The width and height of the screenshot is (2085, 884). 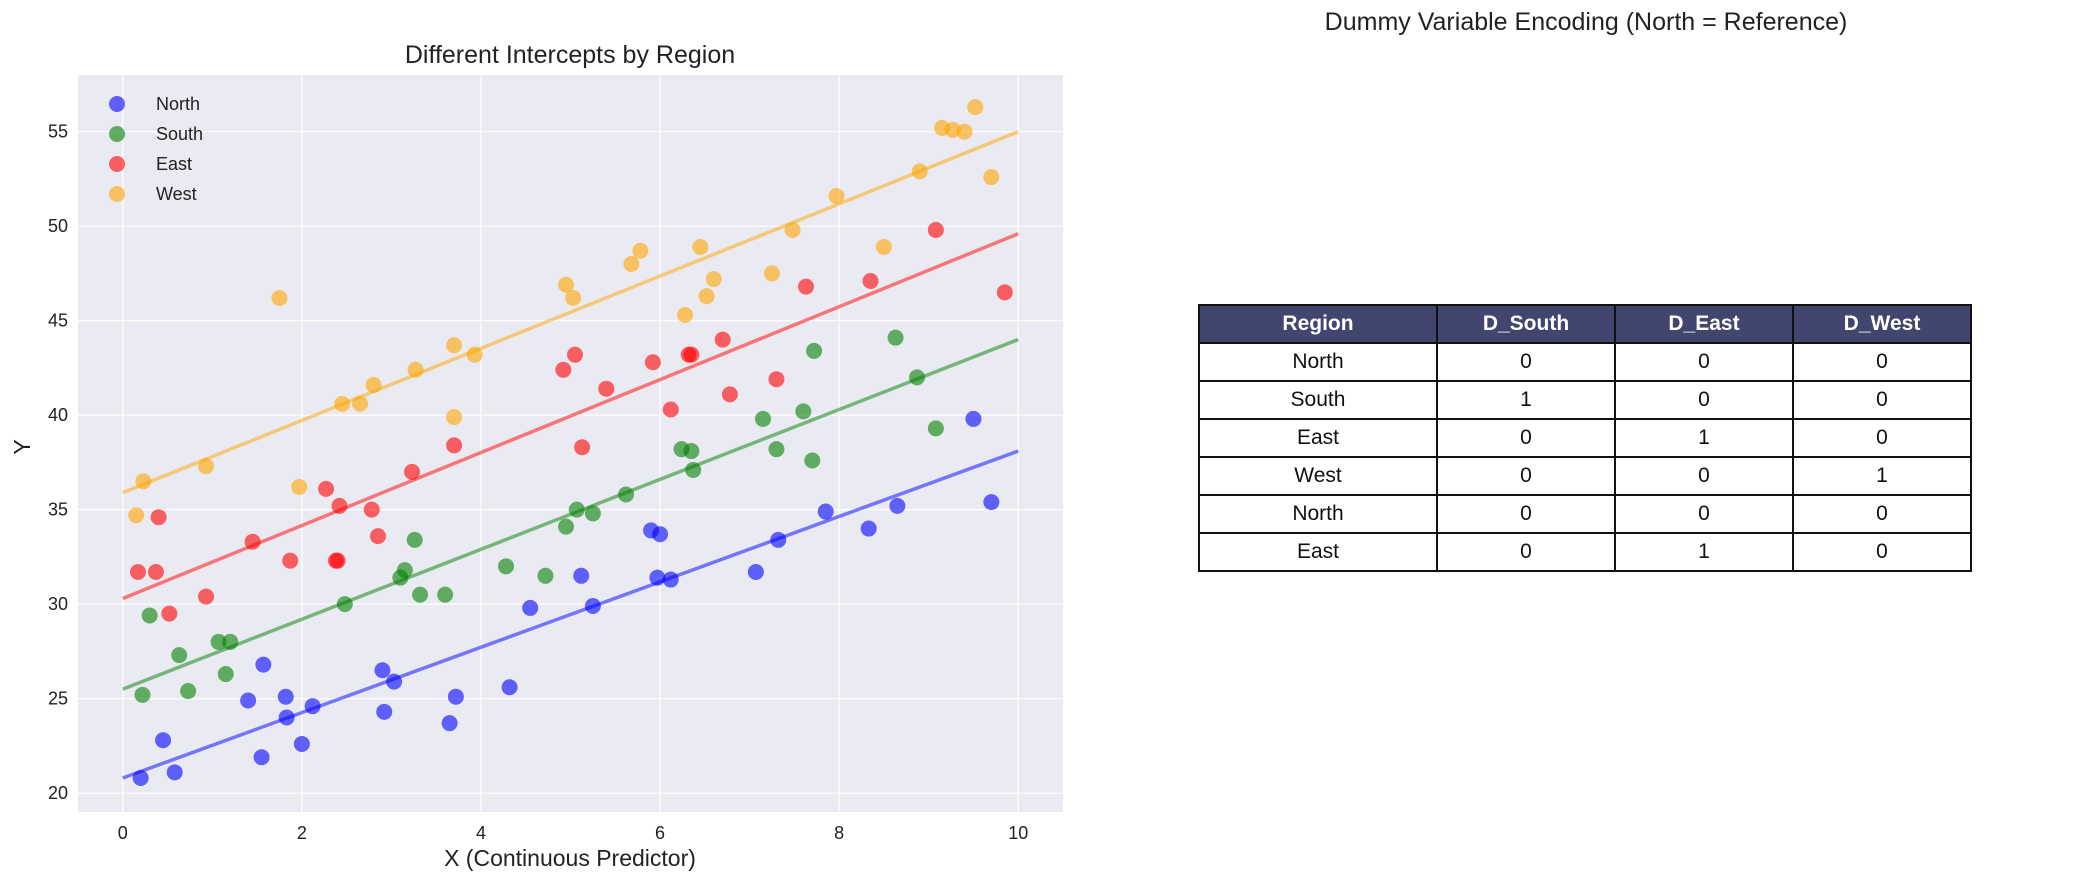 What do you see at coordinates (573, 833) in the screenshot?
I see `x-axis-ticks: 0 2 4 6 8 10` at bounding box center [573, 833].